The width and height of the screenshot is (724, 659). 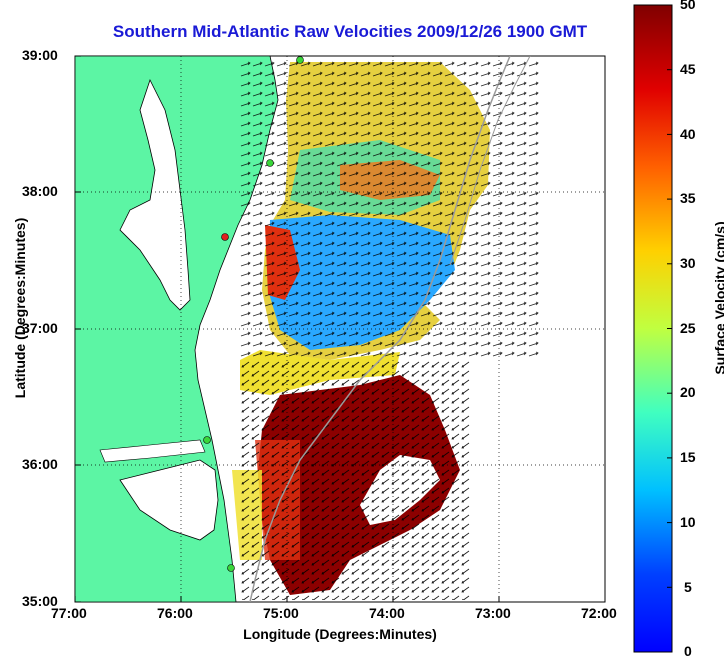 I want to click on colorbar-tick-label: 25, so click(x=688, y=328).